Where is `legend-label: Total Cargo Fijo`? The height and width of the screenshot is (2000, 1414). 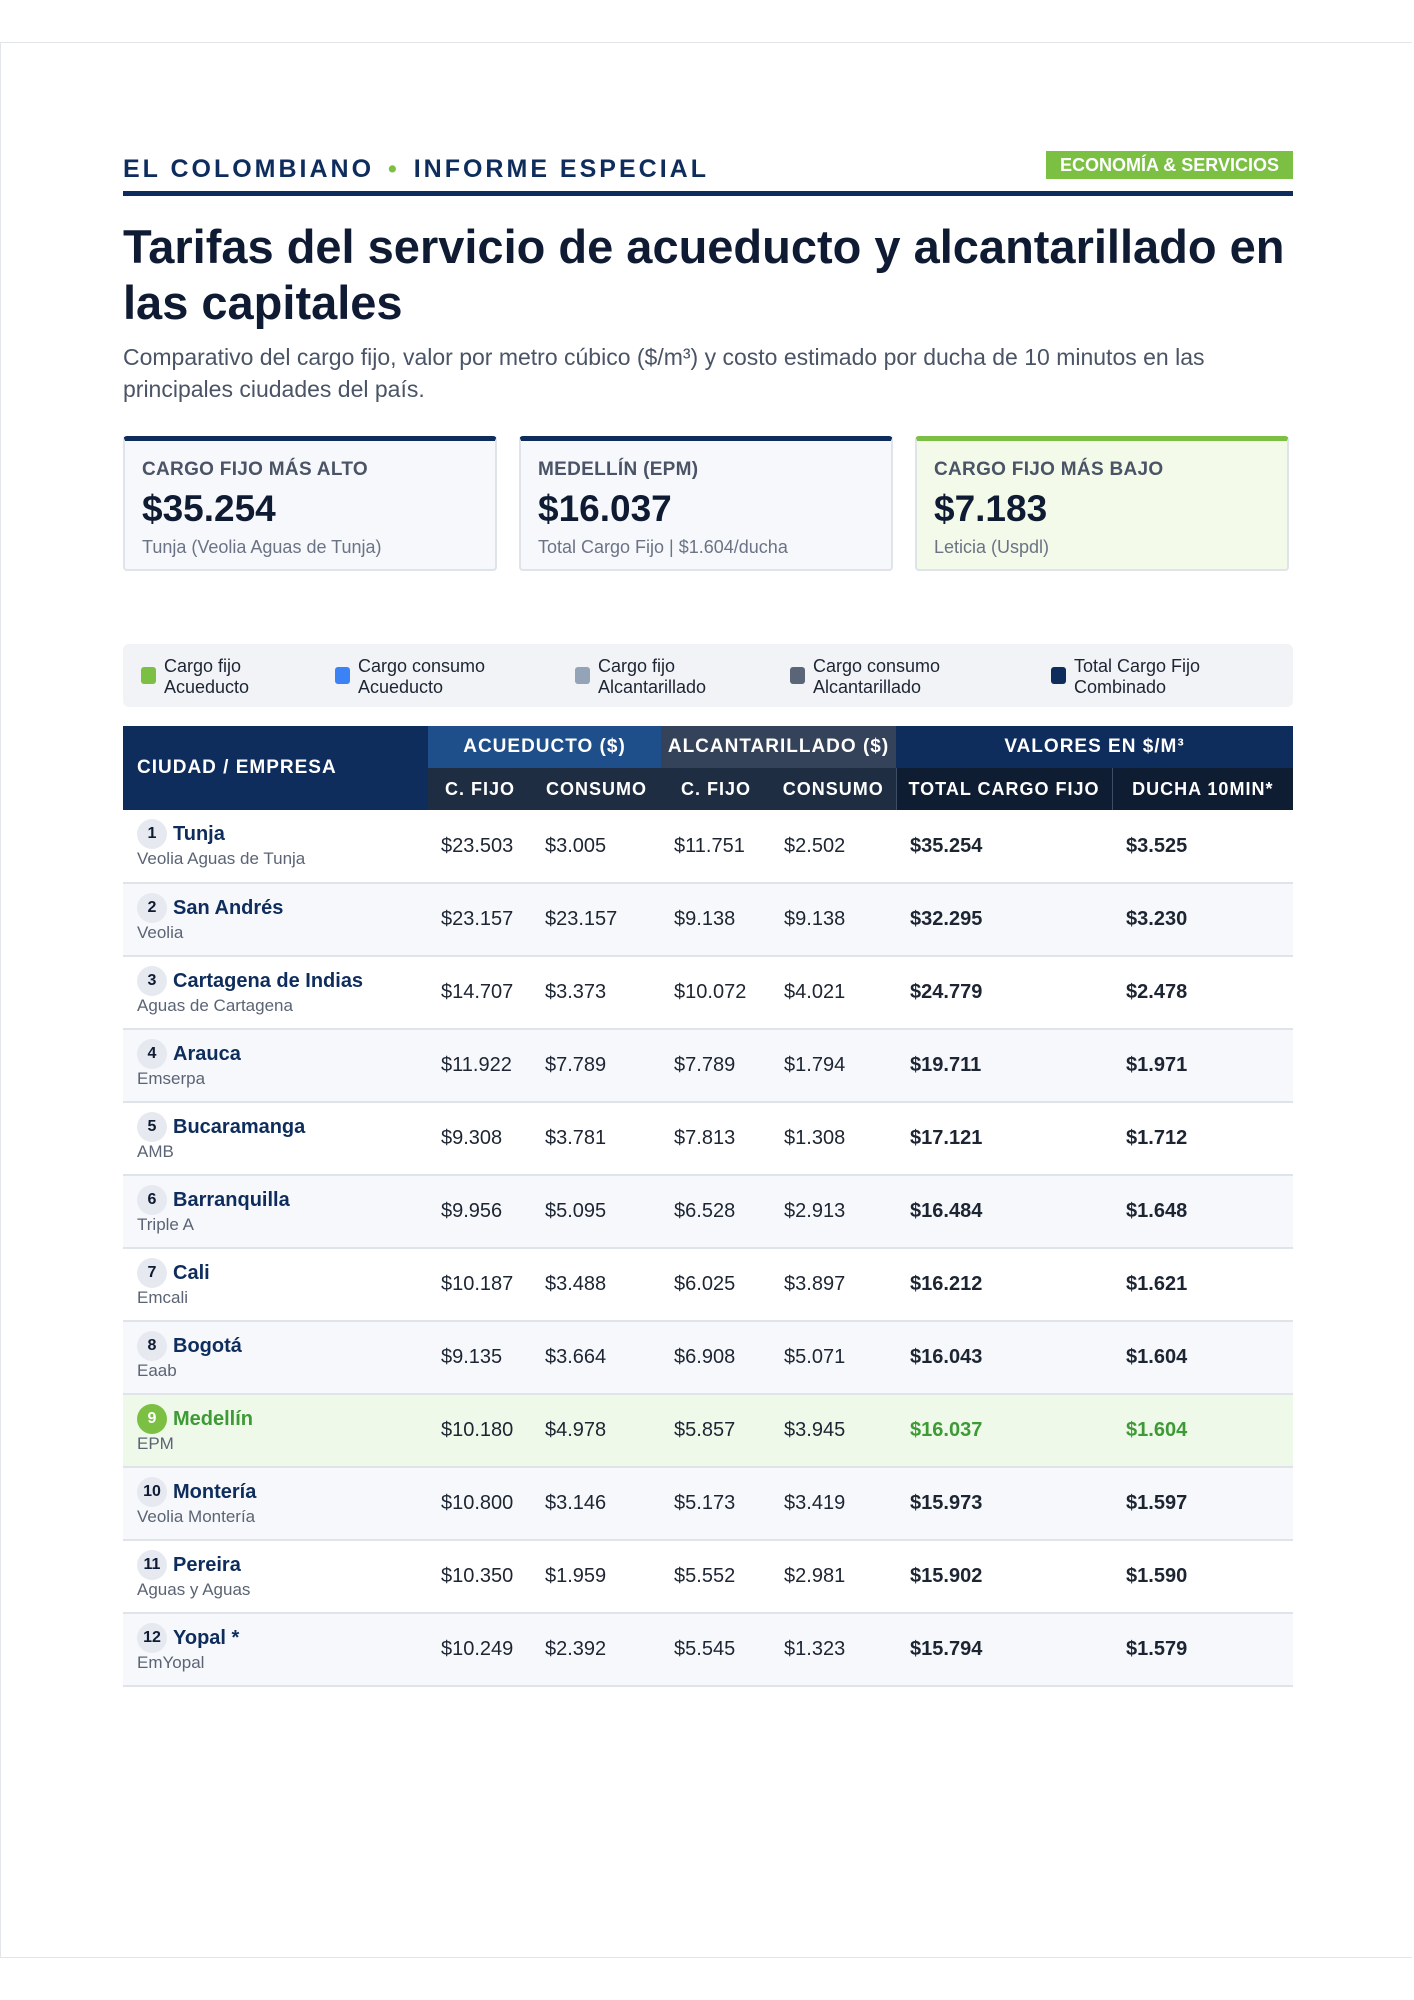
legend-label: Total Cargo Fijo is located at coordinates (1137, 666).